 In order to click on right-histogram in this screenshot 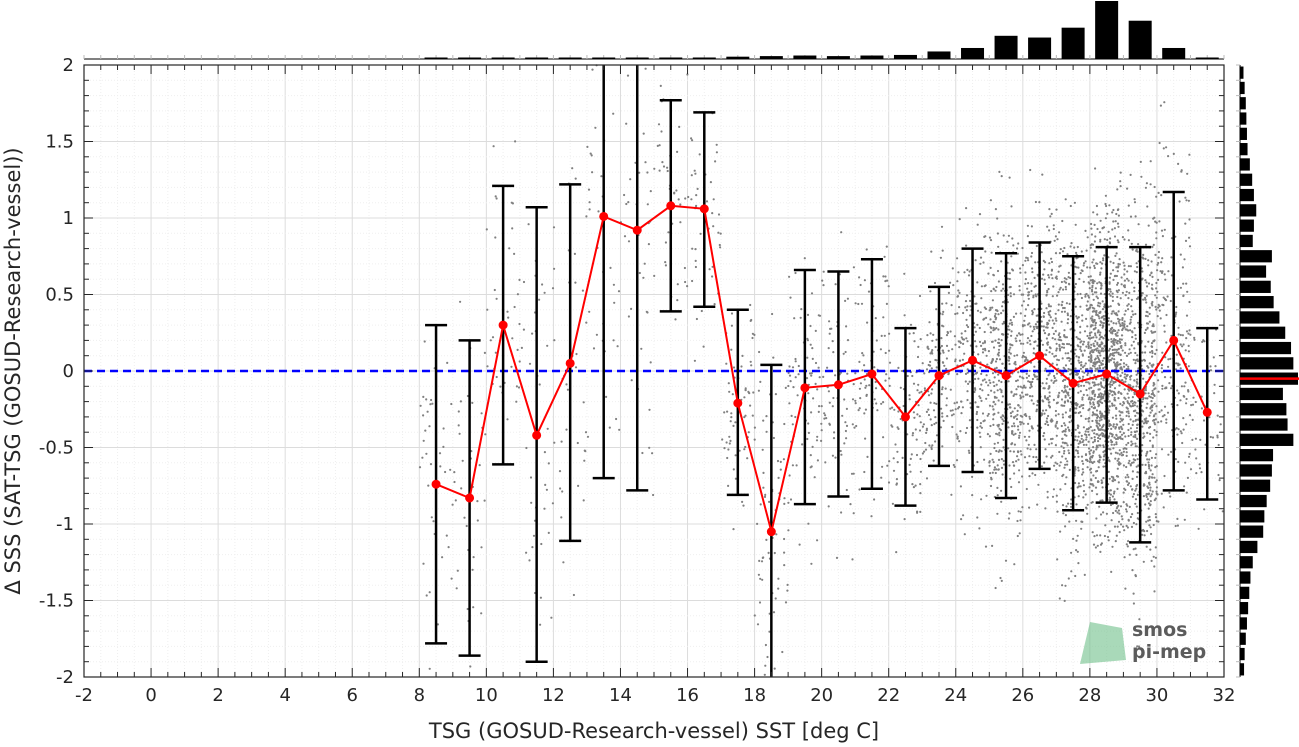, I will do `click(1267, 371)`.